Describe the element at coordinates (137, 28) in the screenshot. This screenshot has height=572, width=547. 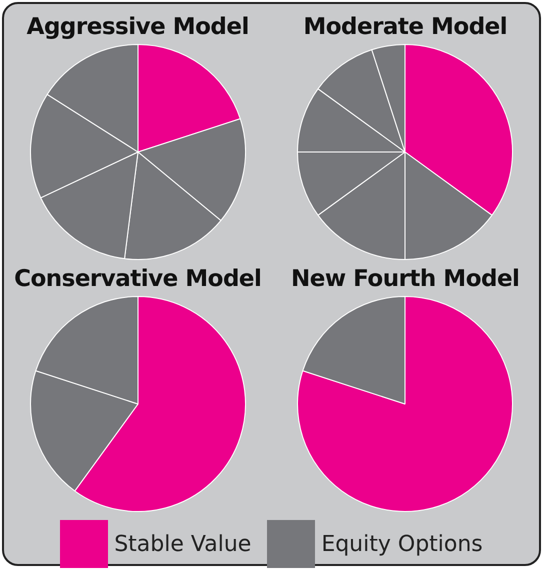
I see `chart-title: Aggressive Model` at that location.